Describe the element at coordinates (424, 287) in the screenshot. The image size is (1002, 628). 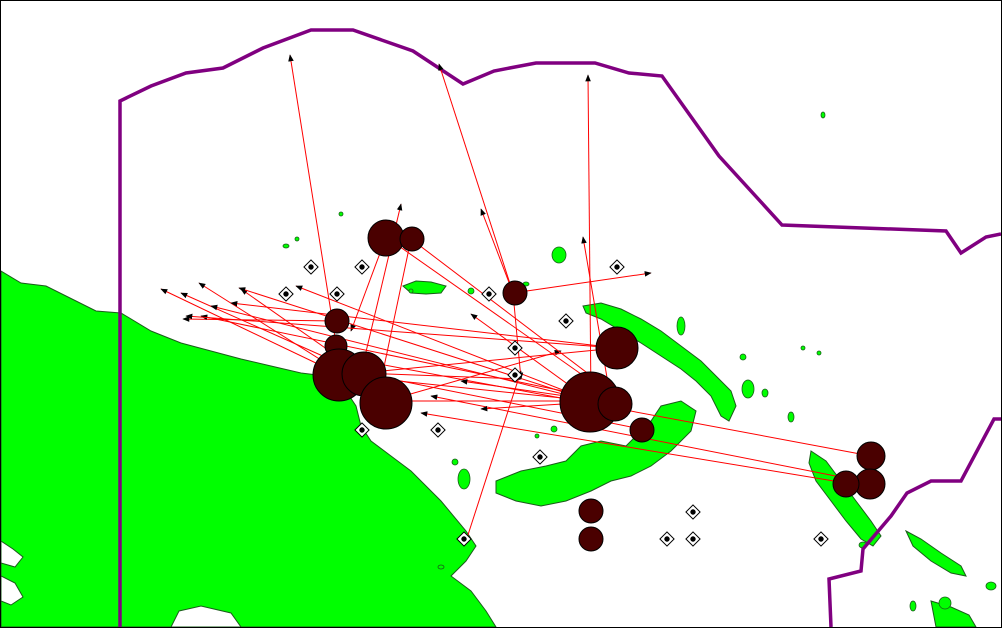
I see `landmass-manus` at that location.